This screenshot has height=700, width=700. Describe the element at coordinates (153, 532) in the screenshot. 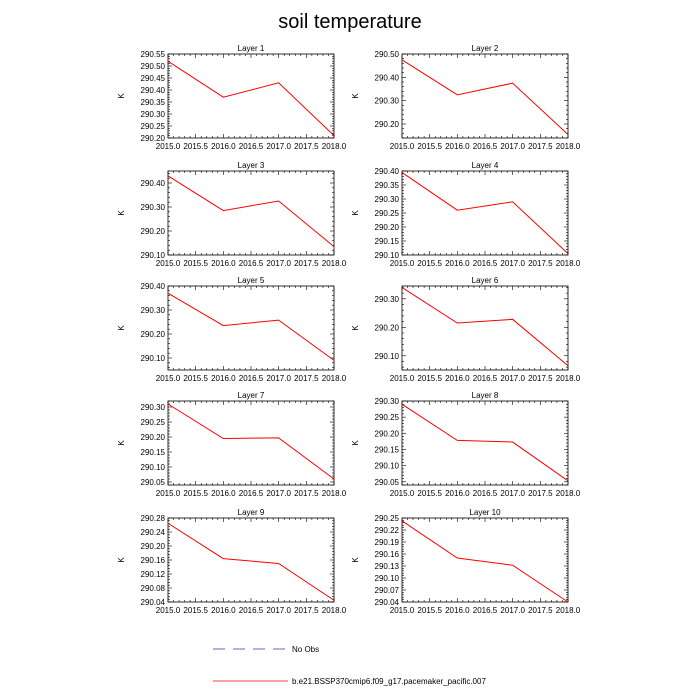

I see `y-tick-label: 290.24` at that location.